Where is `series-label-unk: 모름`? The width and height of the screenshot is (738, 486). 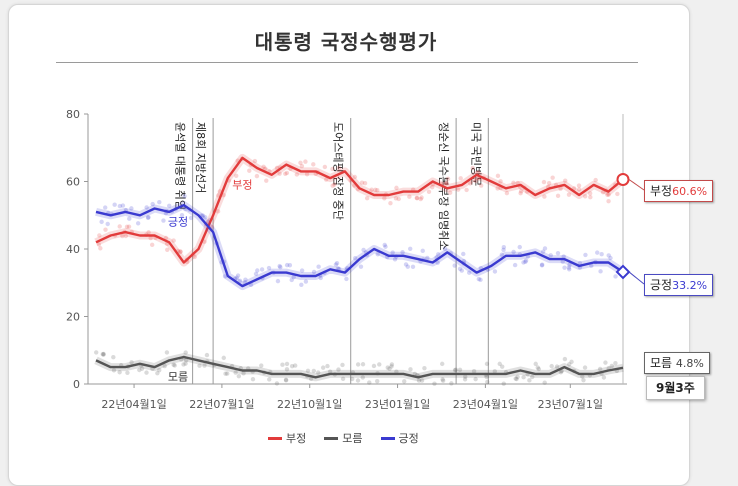 series-label-unk: 모름 is located at coordinates (178, 377).